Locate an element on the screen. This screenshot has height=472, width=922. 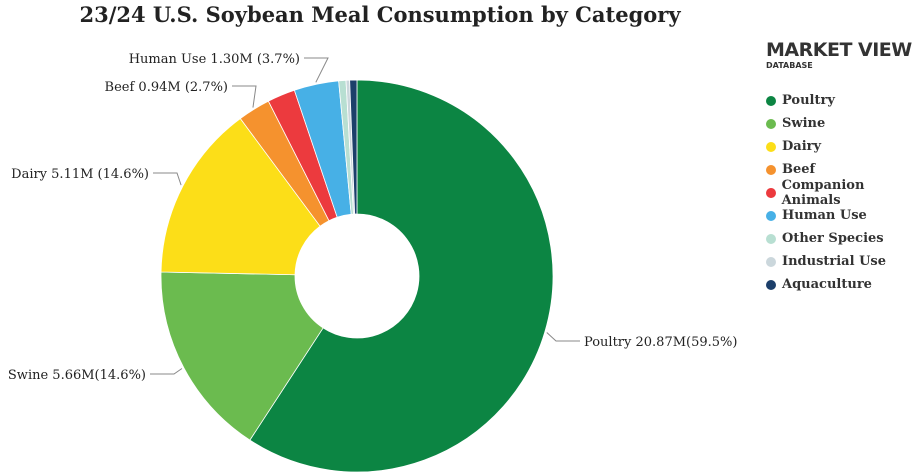
legend-label: Swine is located at coordinates (804, 123).